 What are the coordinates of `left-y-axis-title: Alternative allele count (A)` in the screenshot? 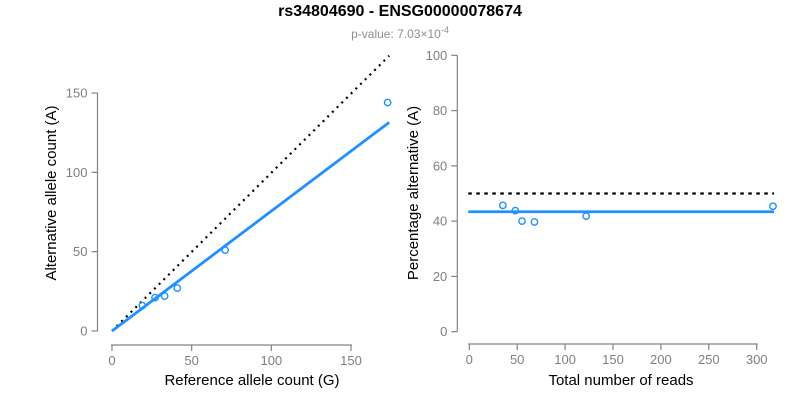 It's located at (51, 192).